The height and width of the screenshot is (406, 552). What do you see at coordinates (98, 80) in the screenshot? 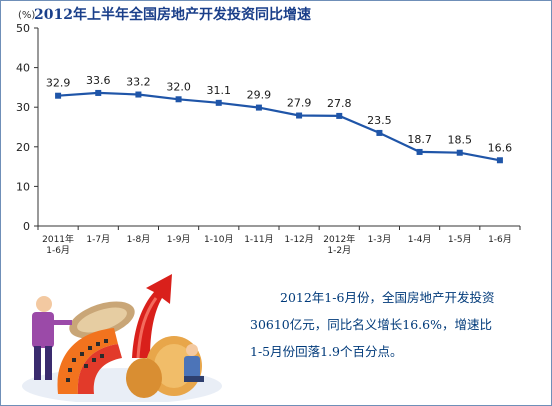
I see `data-label: 33.6` at bounding box center [98, 80].